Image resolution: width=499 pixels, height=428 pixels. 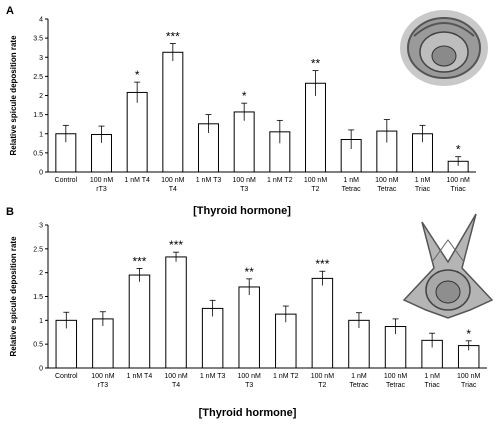 I want to click on panel-a-category-label: 1 nM T4, so click(x=137, y=180).